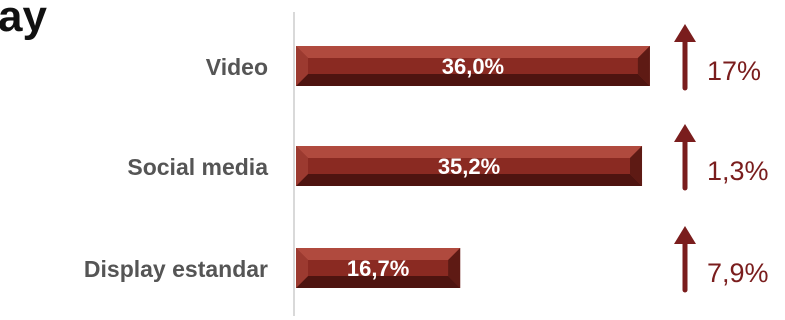 This screenshot has width=785, height=320. What do you see at coordinates (176, 269) in the screenshot?
I see `category-label: Display estandar` at bounding box center [176, 269].